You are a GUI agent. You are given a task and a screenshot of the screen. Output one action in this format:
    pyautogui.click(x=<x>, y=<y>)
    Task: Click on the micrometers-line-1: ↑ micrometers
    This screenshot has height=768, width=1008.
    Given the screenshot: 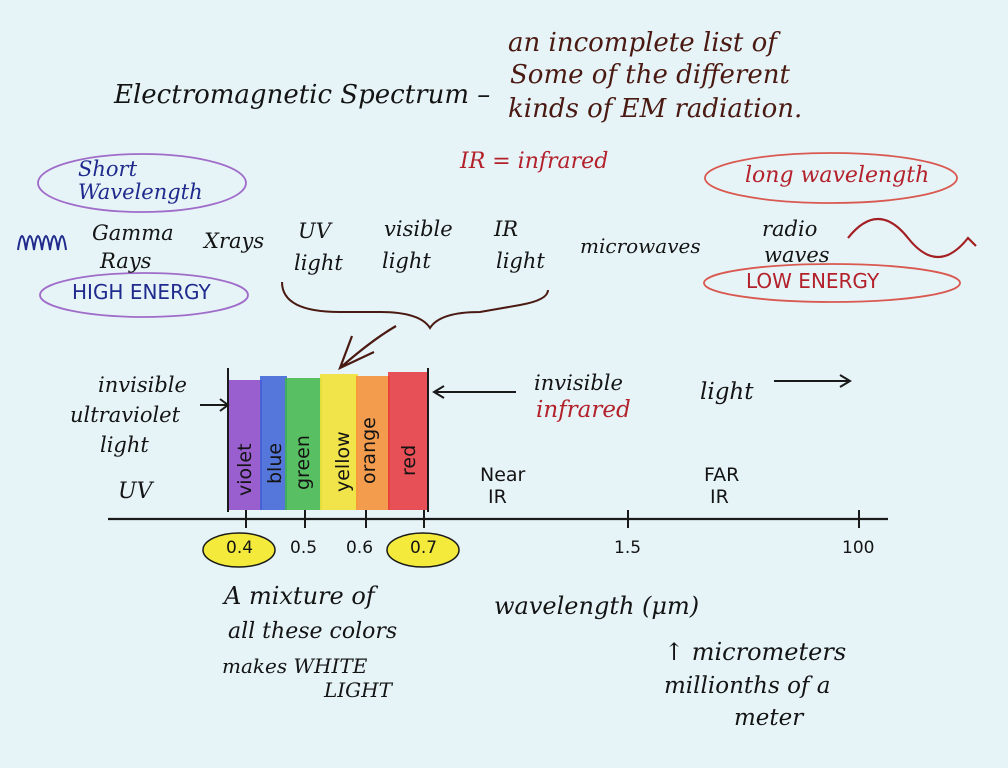 What is the action you would take?
    pyautogui.click(x=755, y=652)
    